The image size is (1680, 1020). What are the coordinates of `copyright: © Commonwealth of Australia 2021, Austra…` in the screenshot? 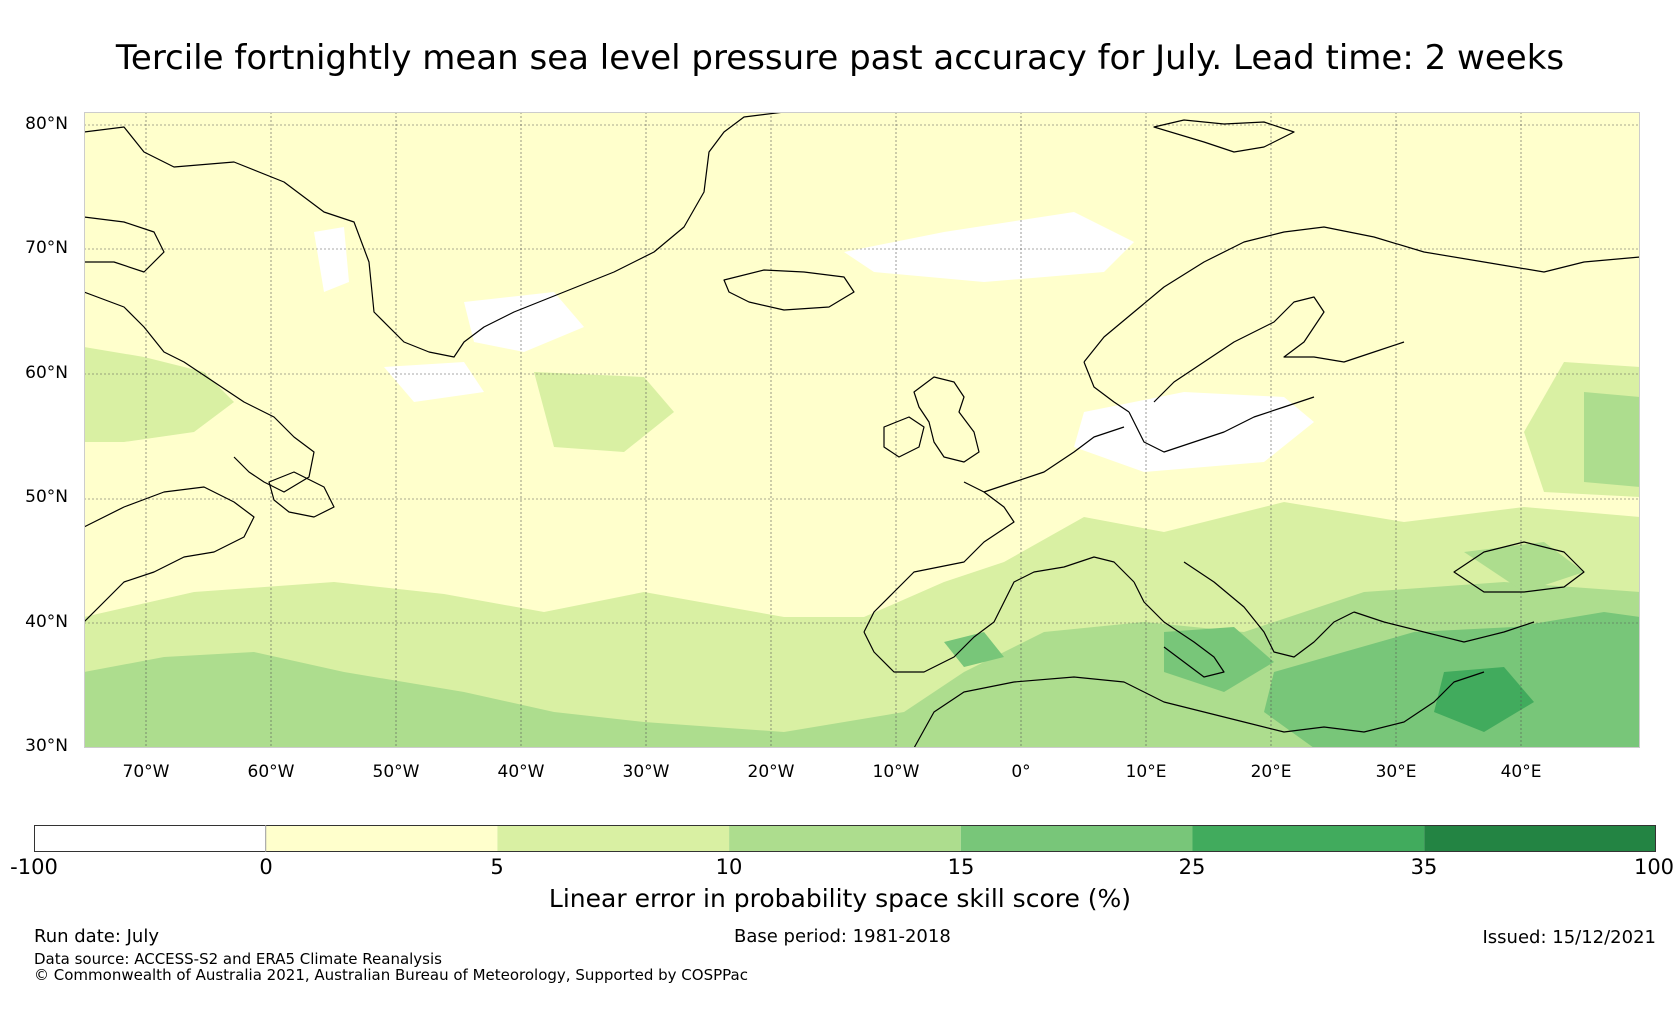 It's located at (391, 975).